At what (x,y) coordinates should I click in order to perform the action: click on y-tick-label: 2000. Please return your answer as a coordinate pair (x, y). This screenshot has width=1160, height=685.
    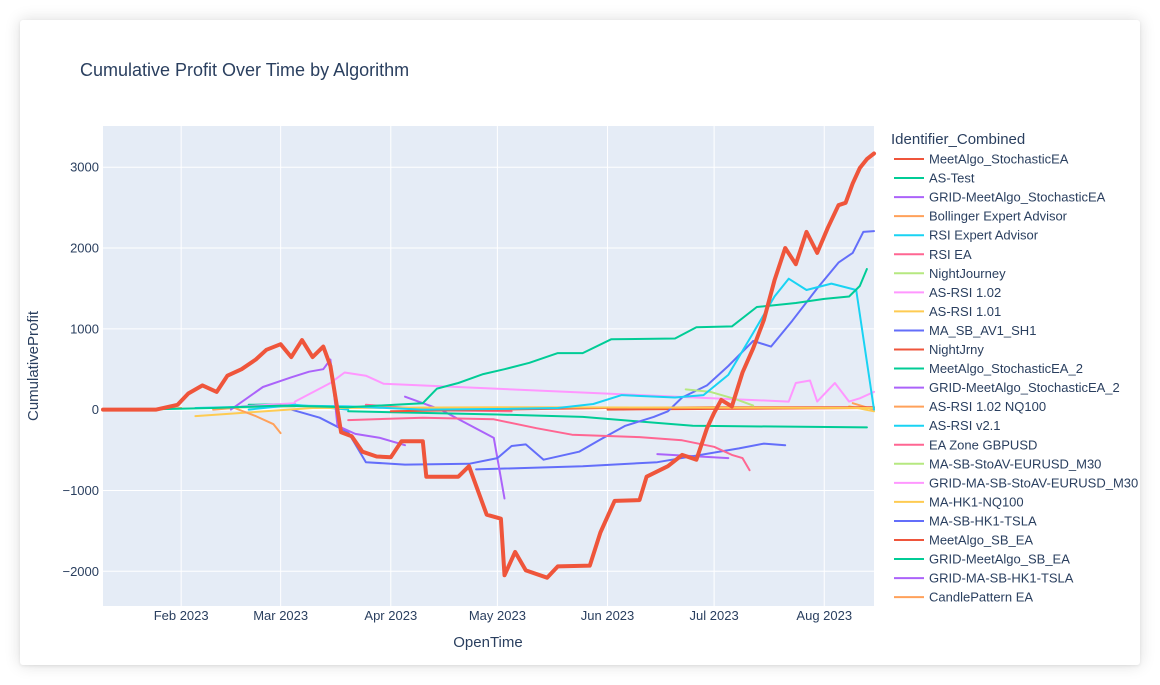
    Looking at the image, I should click on (84, 248).